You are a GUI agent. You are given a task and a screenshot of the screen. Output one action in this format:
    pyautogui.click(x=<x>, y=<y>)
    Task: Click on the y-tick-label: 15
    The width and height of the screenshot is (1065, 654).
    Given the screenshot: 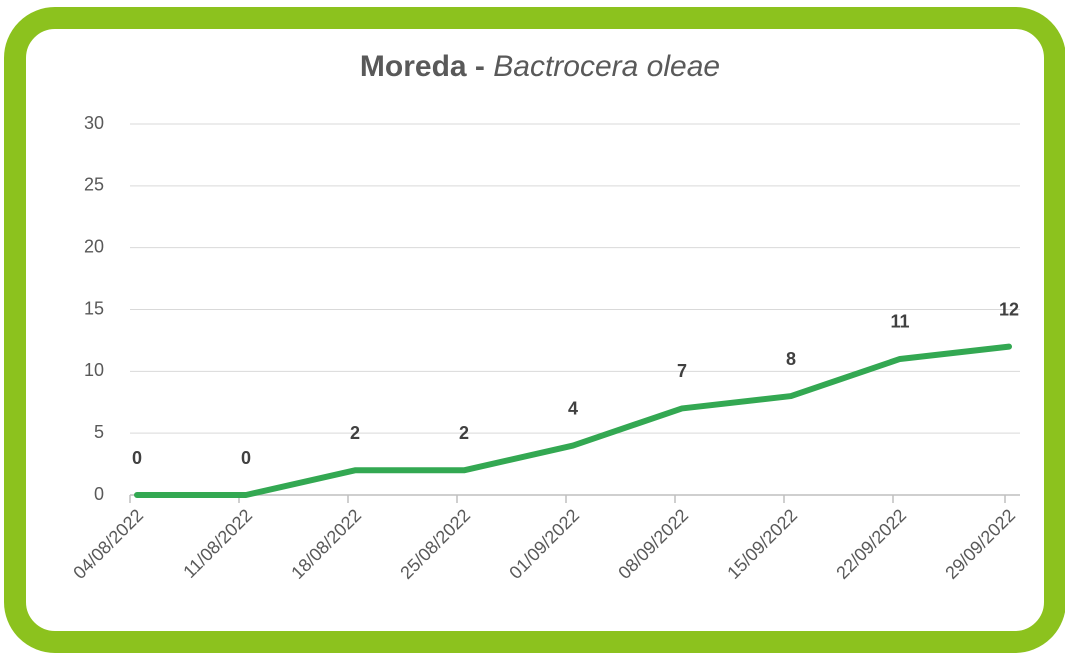 What is the action you would take?
    pyautogui.click(x=94, y=308)
    